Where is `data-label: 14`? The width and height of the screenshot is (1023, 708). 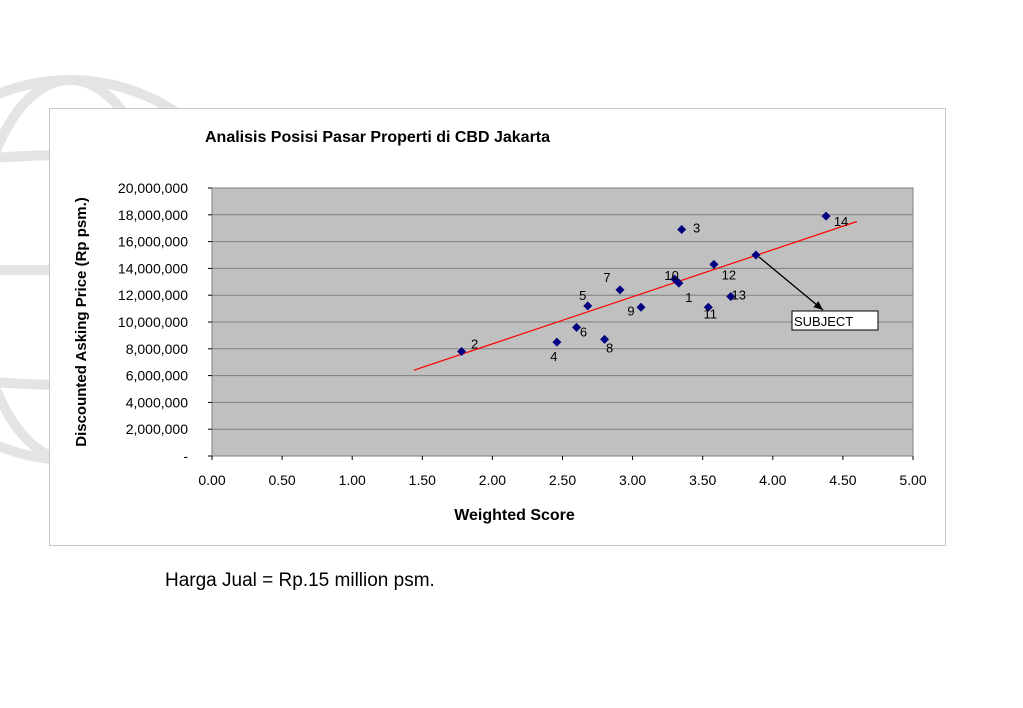
data-label: 14 is located at coordinates (841, 221).